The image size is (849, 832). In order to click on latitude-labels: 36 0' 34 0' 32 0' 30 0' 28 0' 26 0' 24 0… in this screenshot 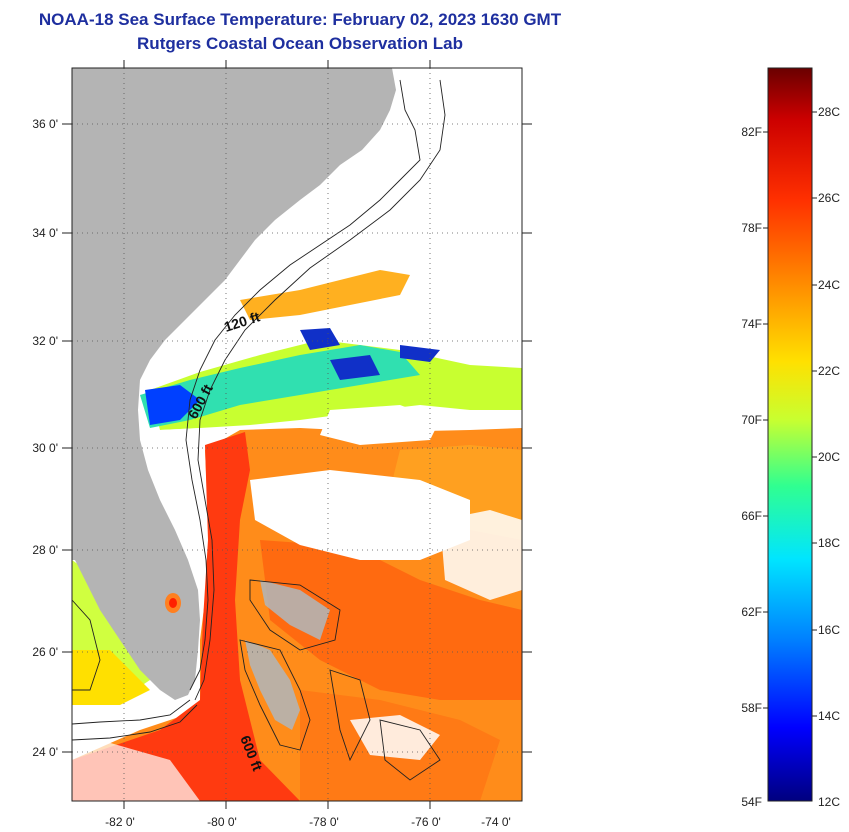, I will do `click(45, 438)`.